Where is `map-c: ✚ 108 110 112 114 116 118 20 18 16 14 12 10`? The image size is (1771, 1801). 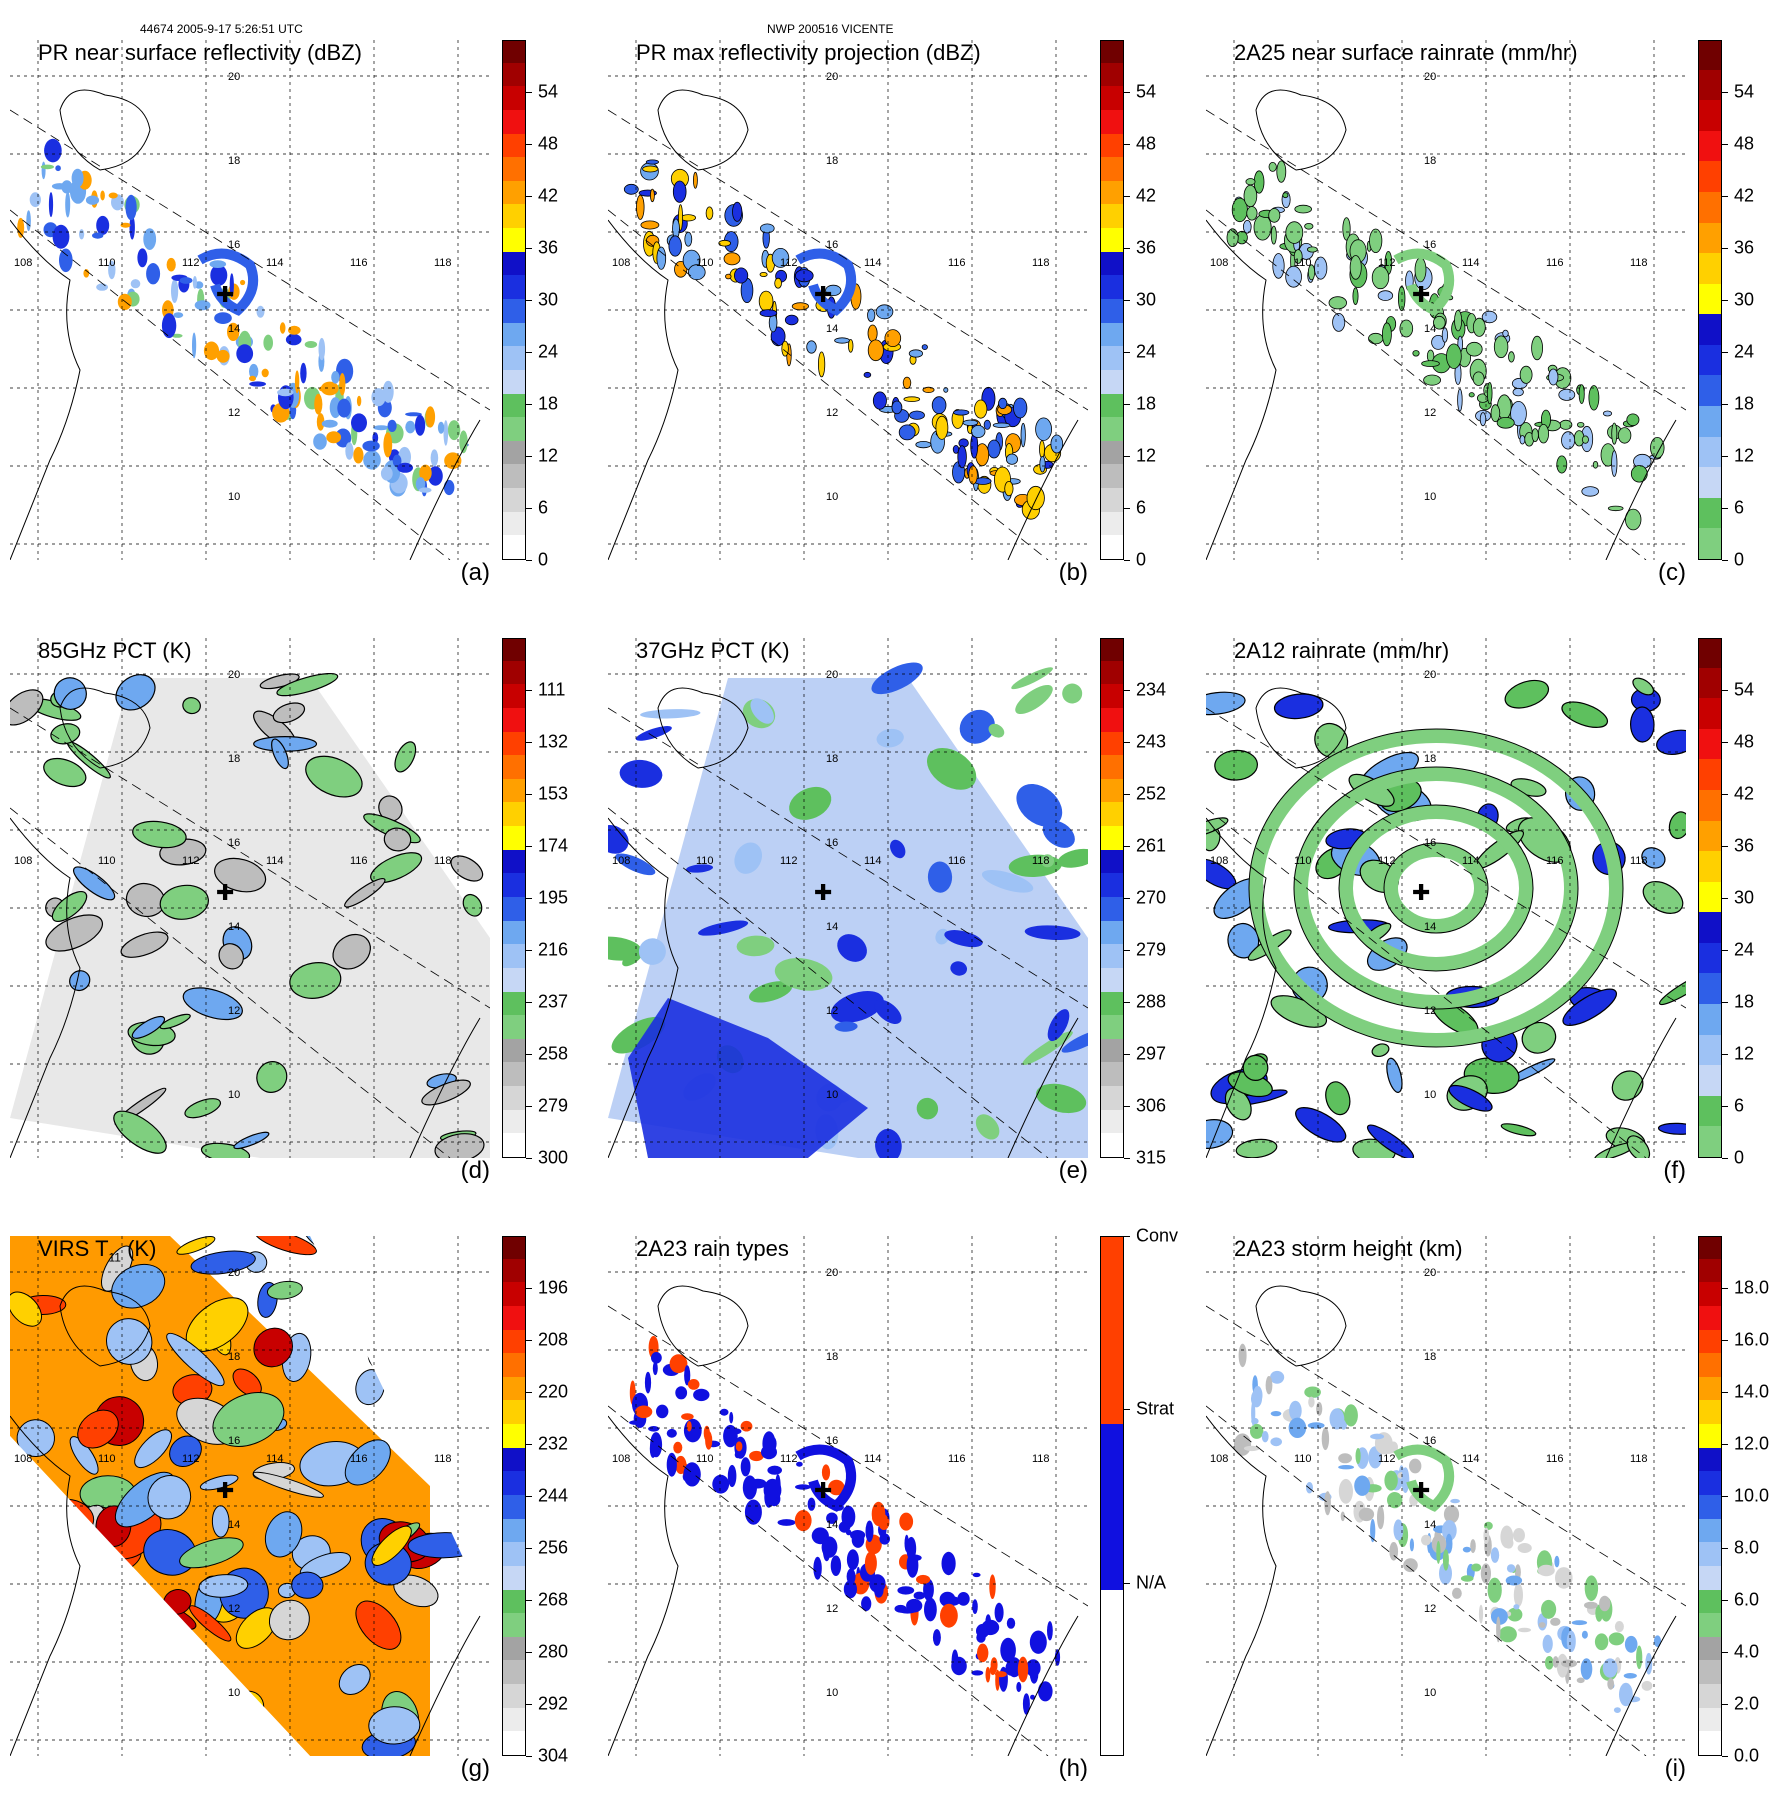
map-c: ✚ 108 110 112 114 116 118 20 18 16 14 12 10 is located at coordinates (1446, 300).